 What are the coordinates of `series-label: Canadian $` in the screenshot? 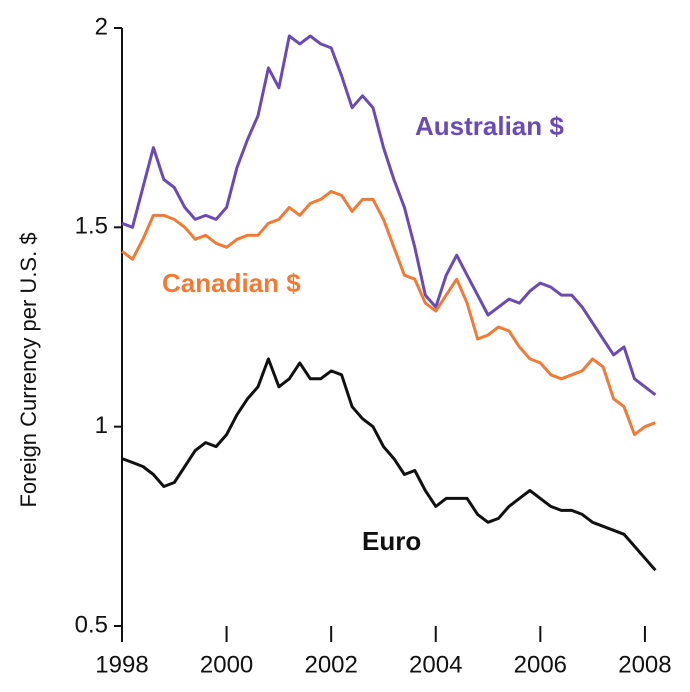 It's located at (231, 283).